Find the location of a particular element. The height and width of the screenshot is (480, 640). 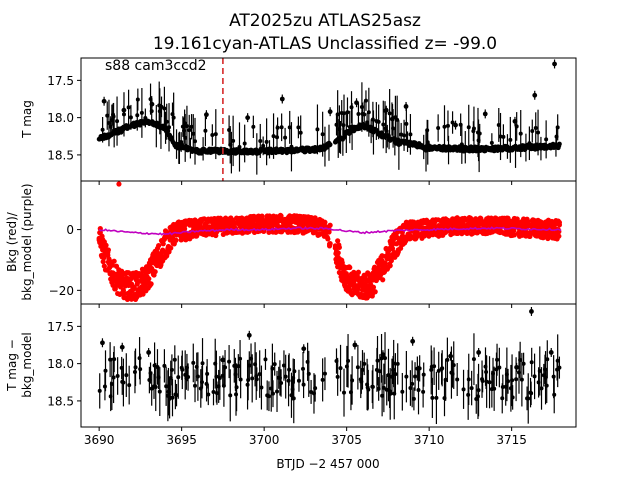

top-ytick-label: 17.5 is located at coordinates (60, 81).